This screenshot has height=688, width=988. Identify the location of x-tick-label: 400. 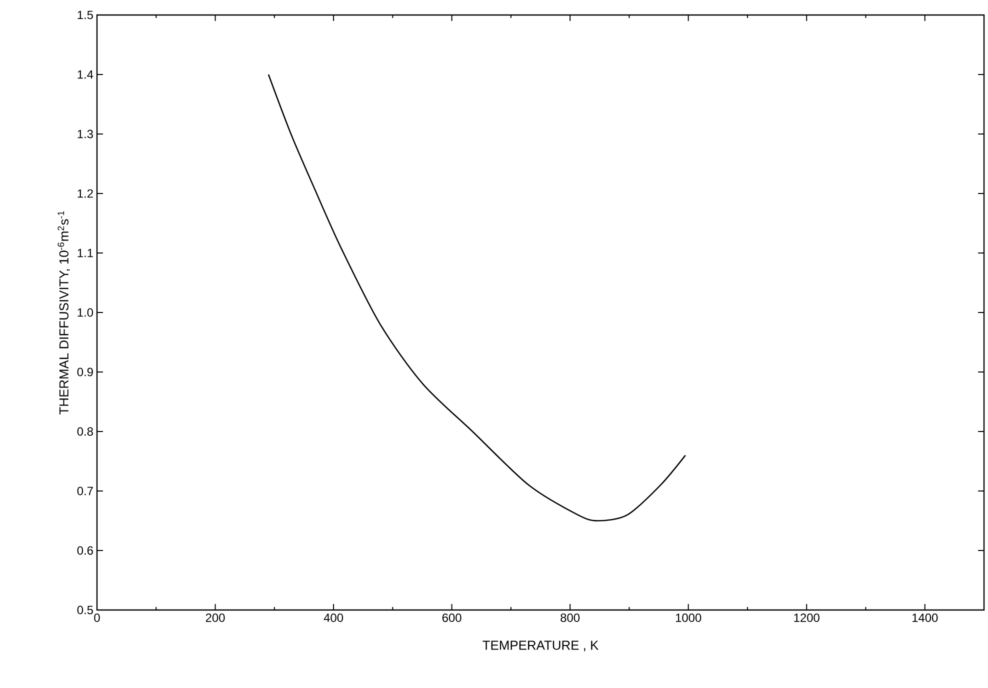
(334, 618).